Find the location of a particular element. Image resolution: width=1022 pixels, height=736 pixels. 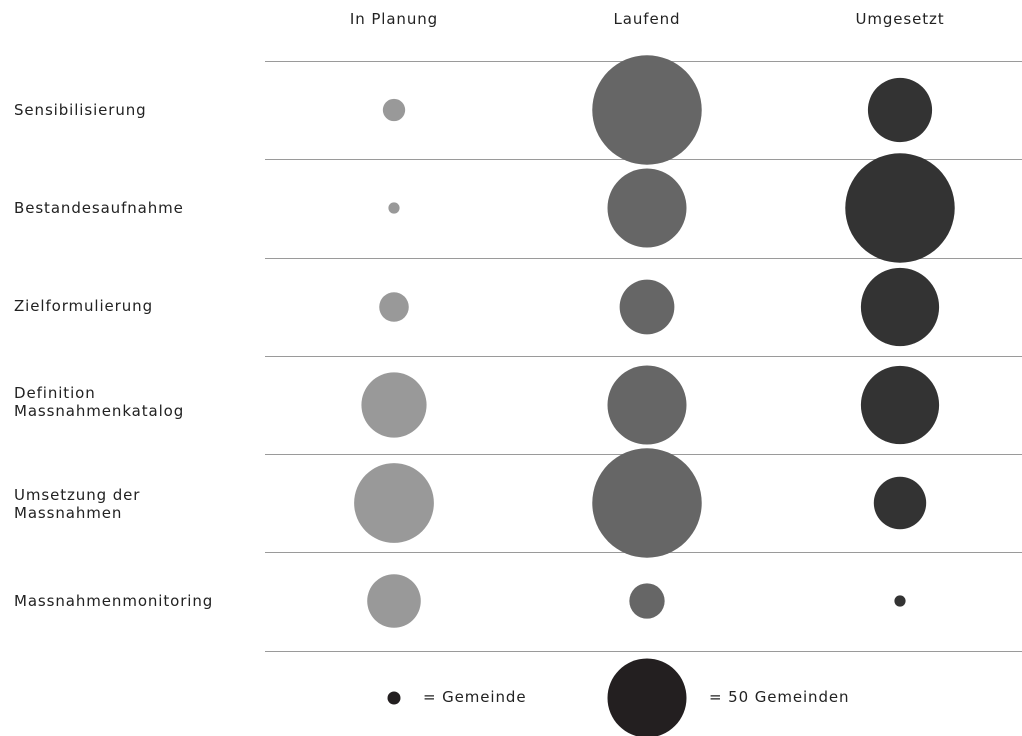

bubble-bestandesaufnahme-umgesetzt is located at coordinates (900, 208).